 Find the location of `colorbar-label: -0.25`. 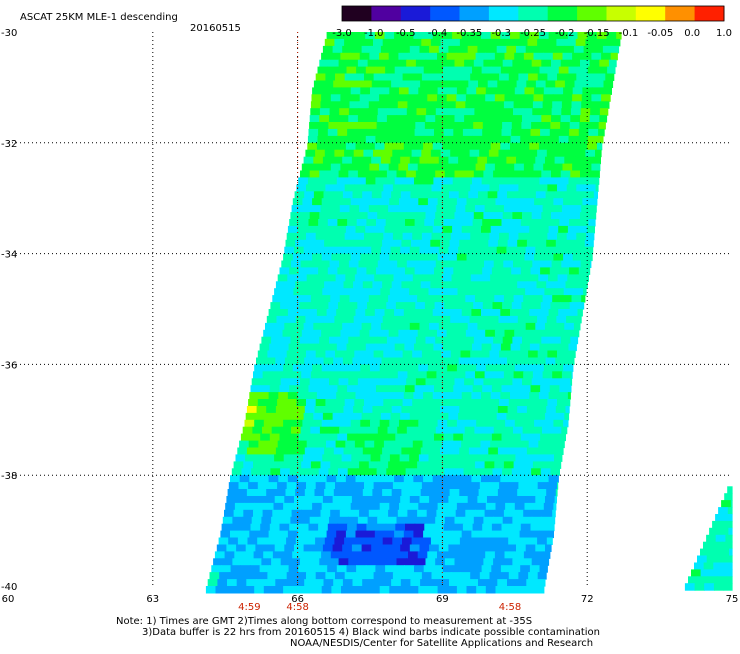

colorbar-label: -0.25 is located at coordinates (533, 33).